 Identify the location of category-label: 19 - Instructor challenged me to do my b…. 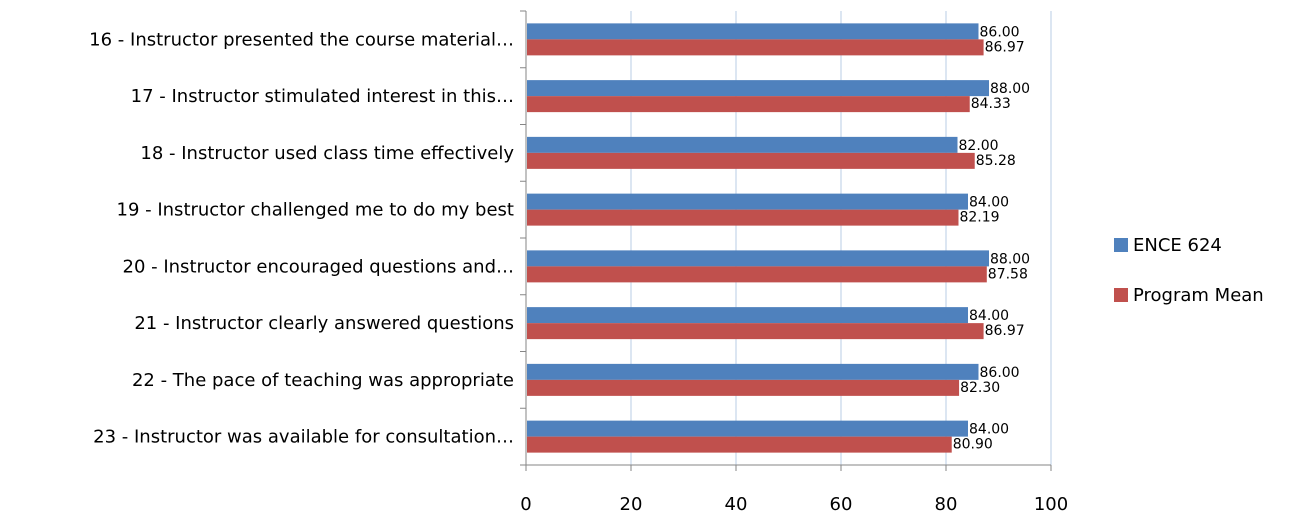
(316, 210).